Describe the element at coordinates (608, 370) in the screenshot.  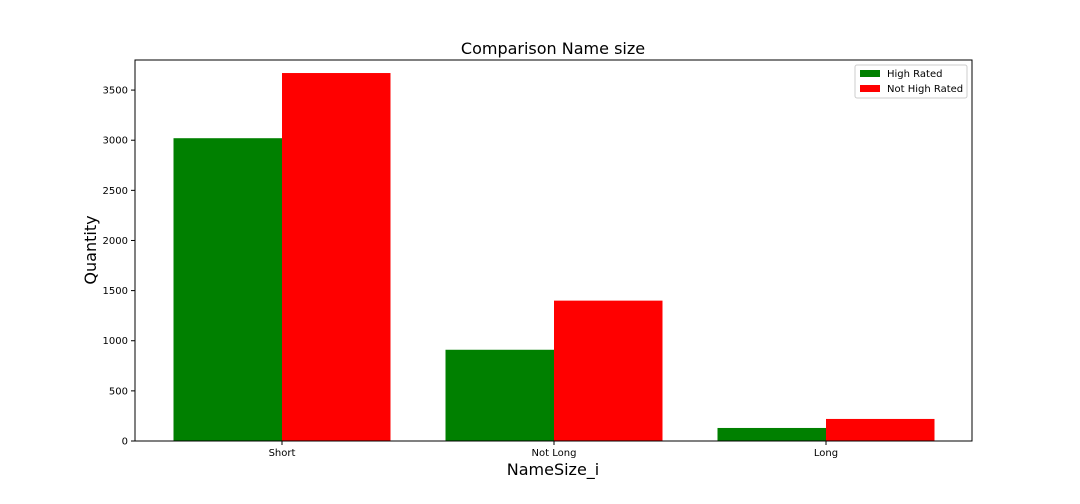
I see `bar-not-long-not-high-rated` at that location.